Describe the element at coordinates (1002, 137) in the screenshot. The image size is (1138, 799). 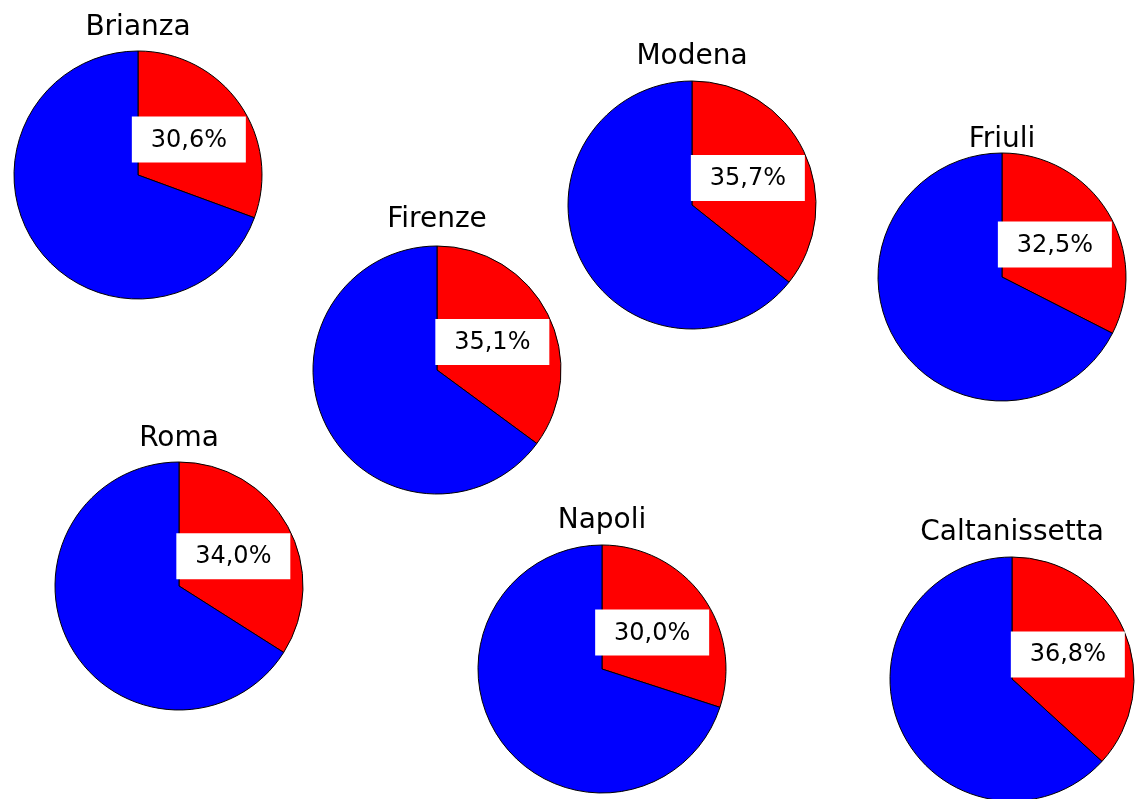
I see `chart-title: Friuli` at that location.